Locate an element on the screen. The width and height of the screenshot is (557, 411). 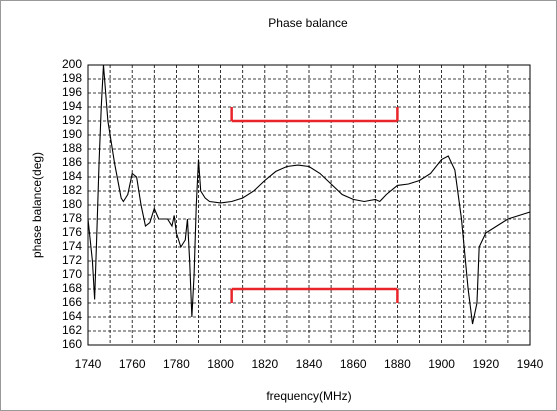
x-tick-label: 1740 is located at coordinates (88, 364).